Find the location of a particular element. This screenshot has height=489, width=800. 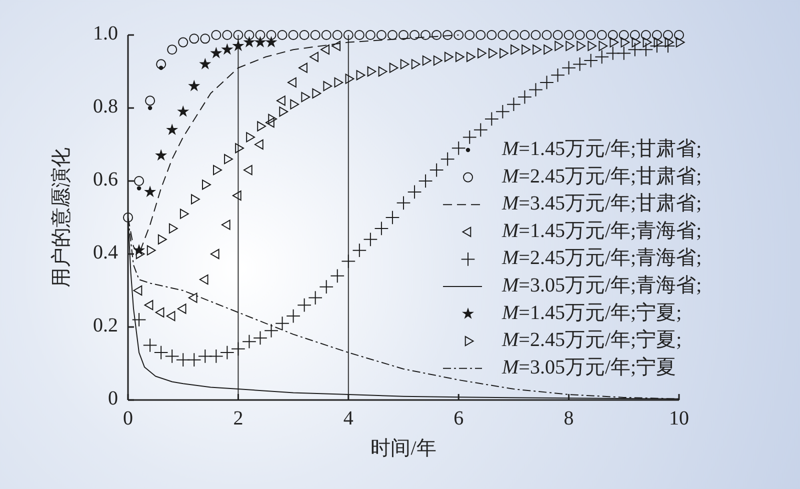

y-axis-title: 用户的意愿演化 is located at coordinates (61, 218).